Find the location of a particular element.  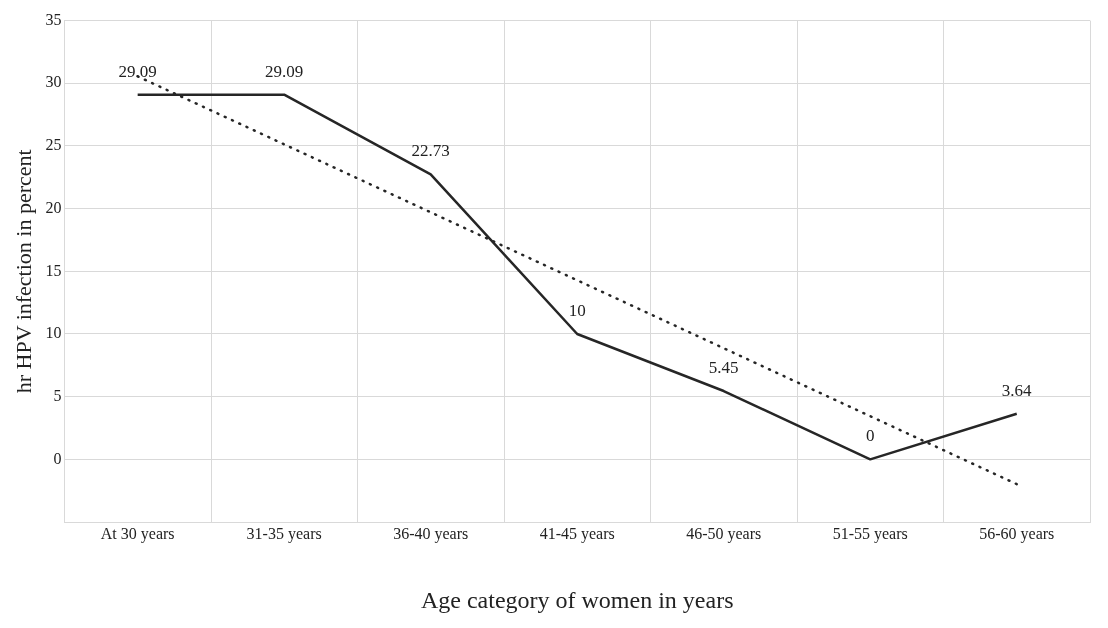

y-tick-label: 10 is located at coordinates (53, 333).